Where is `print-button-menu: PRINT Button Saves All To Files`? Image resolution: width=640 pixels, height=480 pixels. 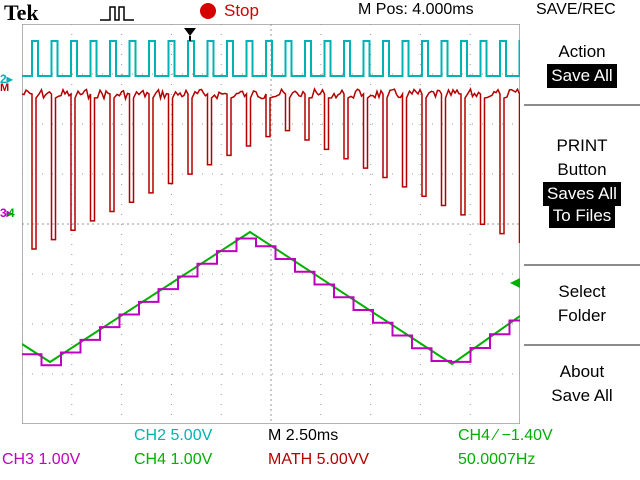 print-button-menu: PRINT Button Saves All To Files is located at coordinates (582, 181).